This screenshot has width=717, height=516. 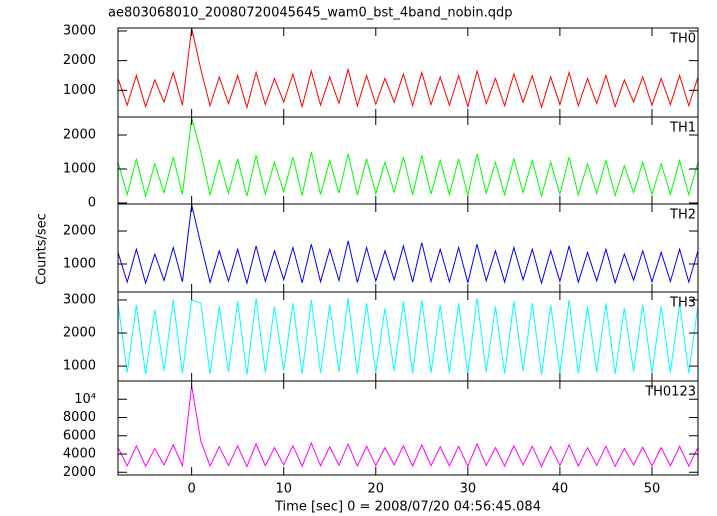 I want to click on x-tick-label: 10, so click(x=283, y=489).